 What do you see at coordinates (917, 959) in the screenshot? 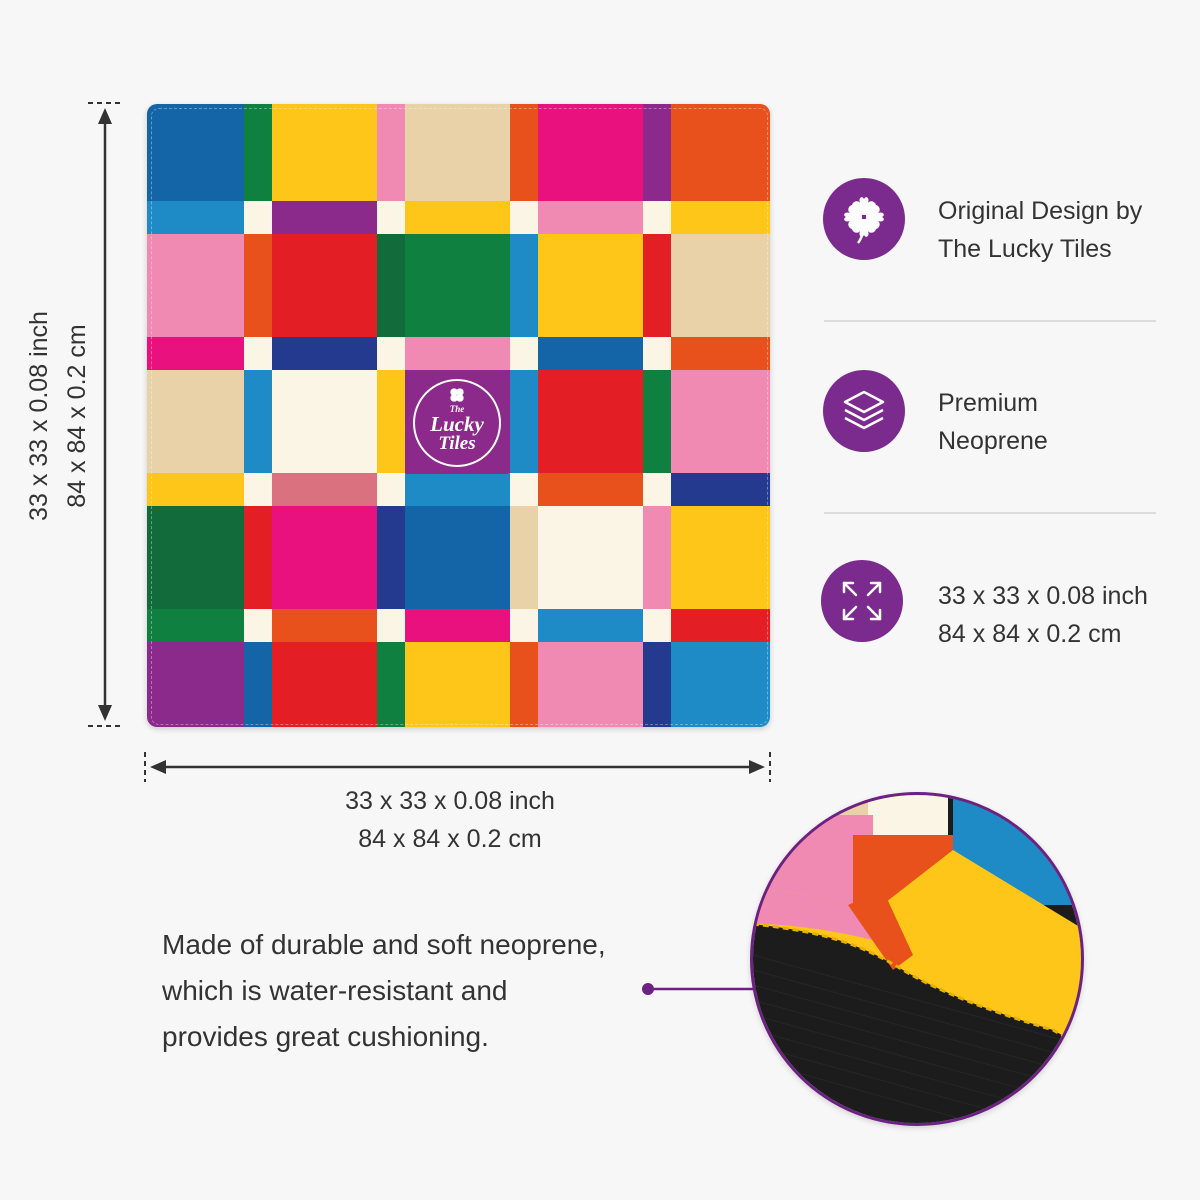
I see `material-closeup-image` at bounding box center [917, 959].